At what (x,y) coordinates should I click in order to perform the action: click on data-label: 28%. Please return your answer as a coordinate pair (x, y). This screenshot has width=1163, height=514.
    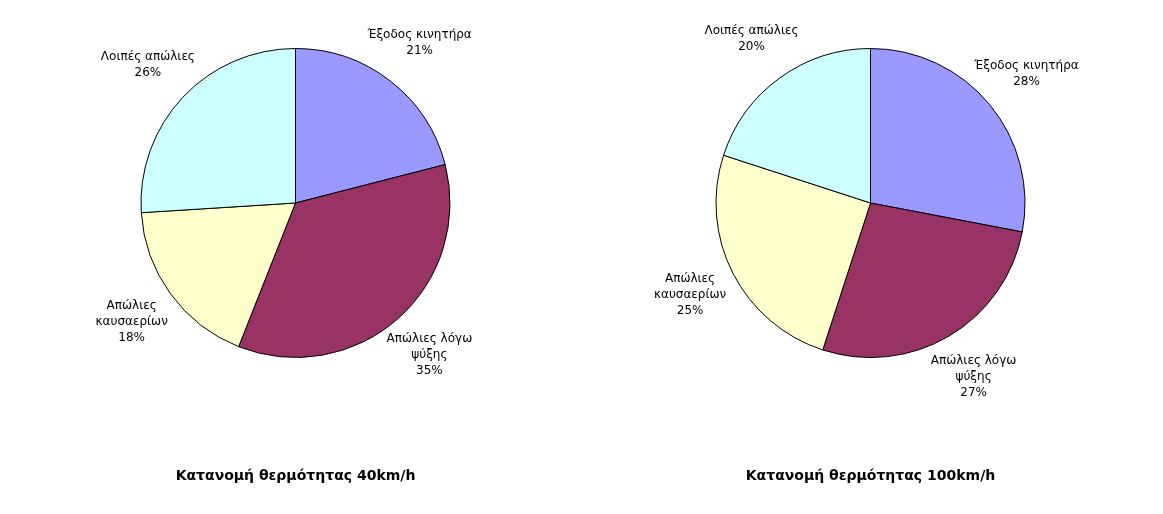
    Looking at the image, I should click on (1026, 81).